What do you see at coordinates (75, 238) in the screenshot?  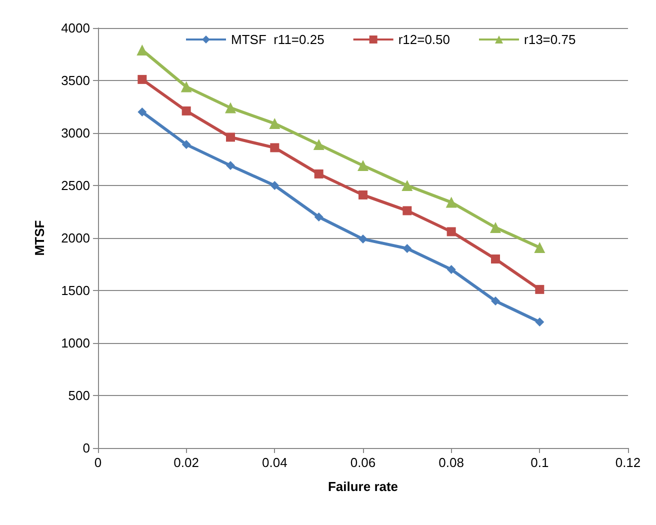 I see `y-tick-label: 2000` at bounding box center [75, 238].